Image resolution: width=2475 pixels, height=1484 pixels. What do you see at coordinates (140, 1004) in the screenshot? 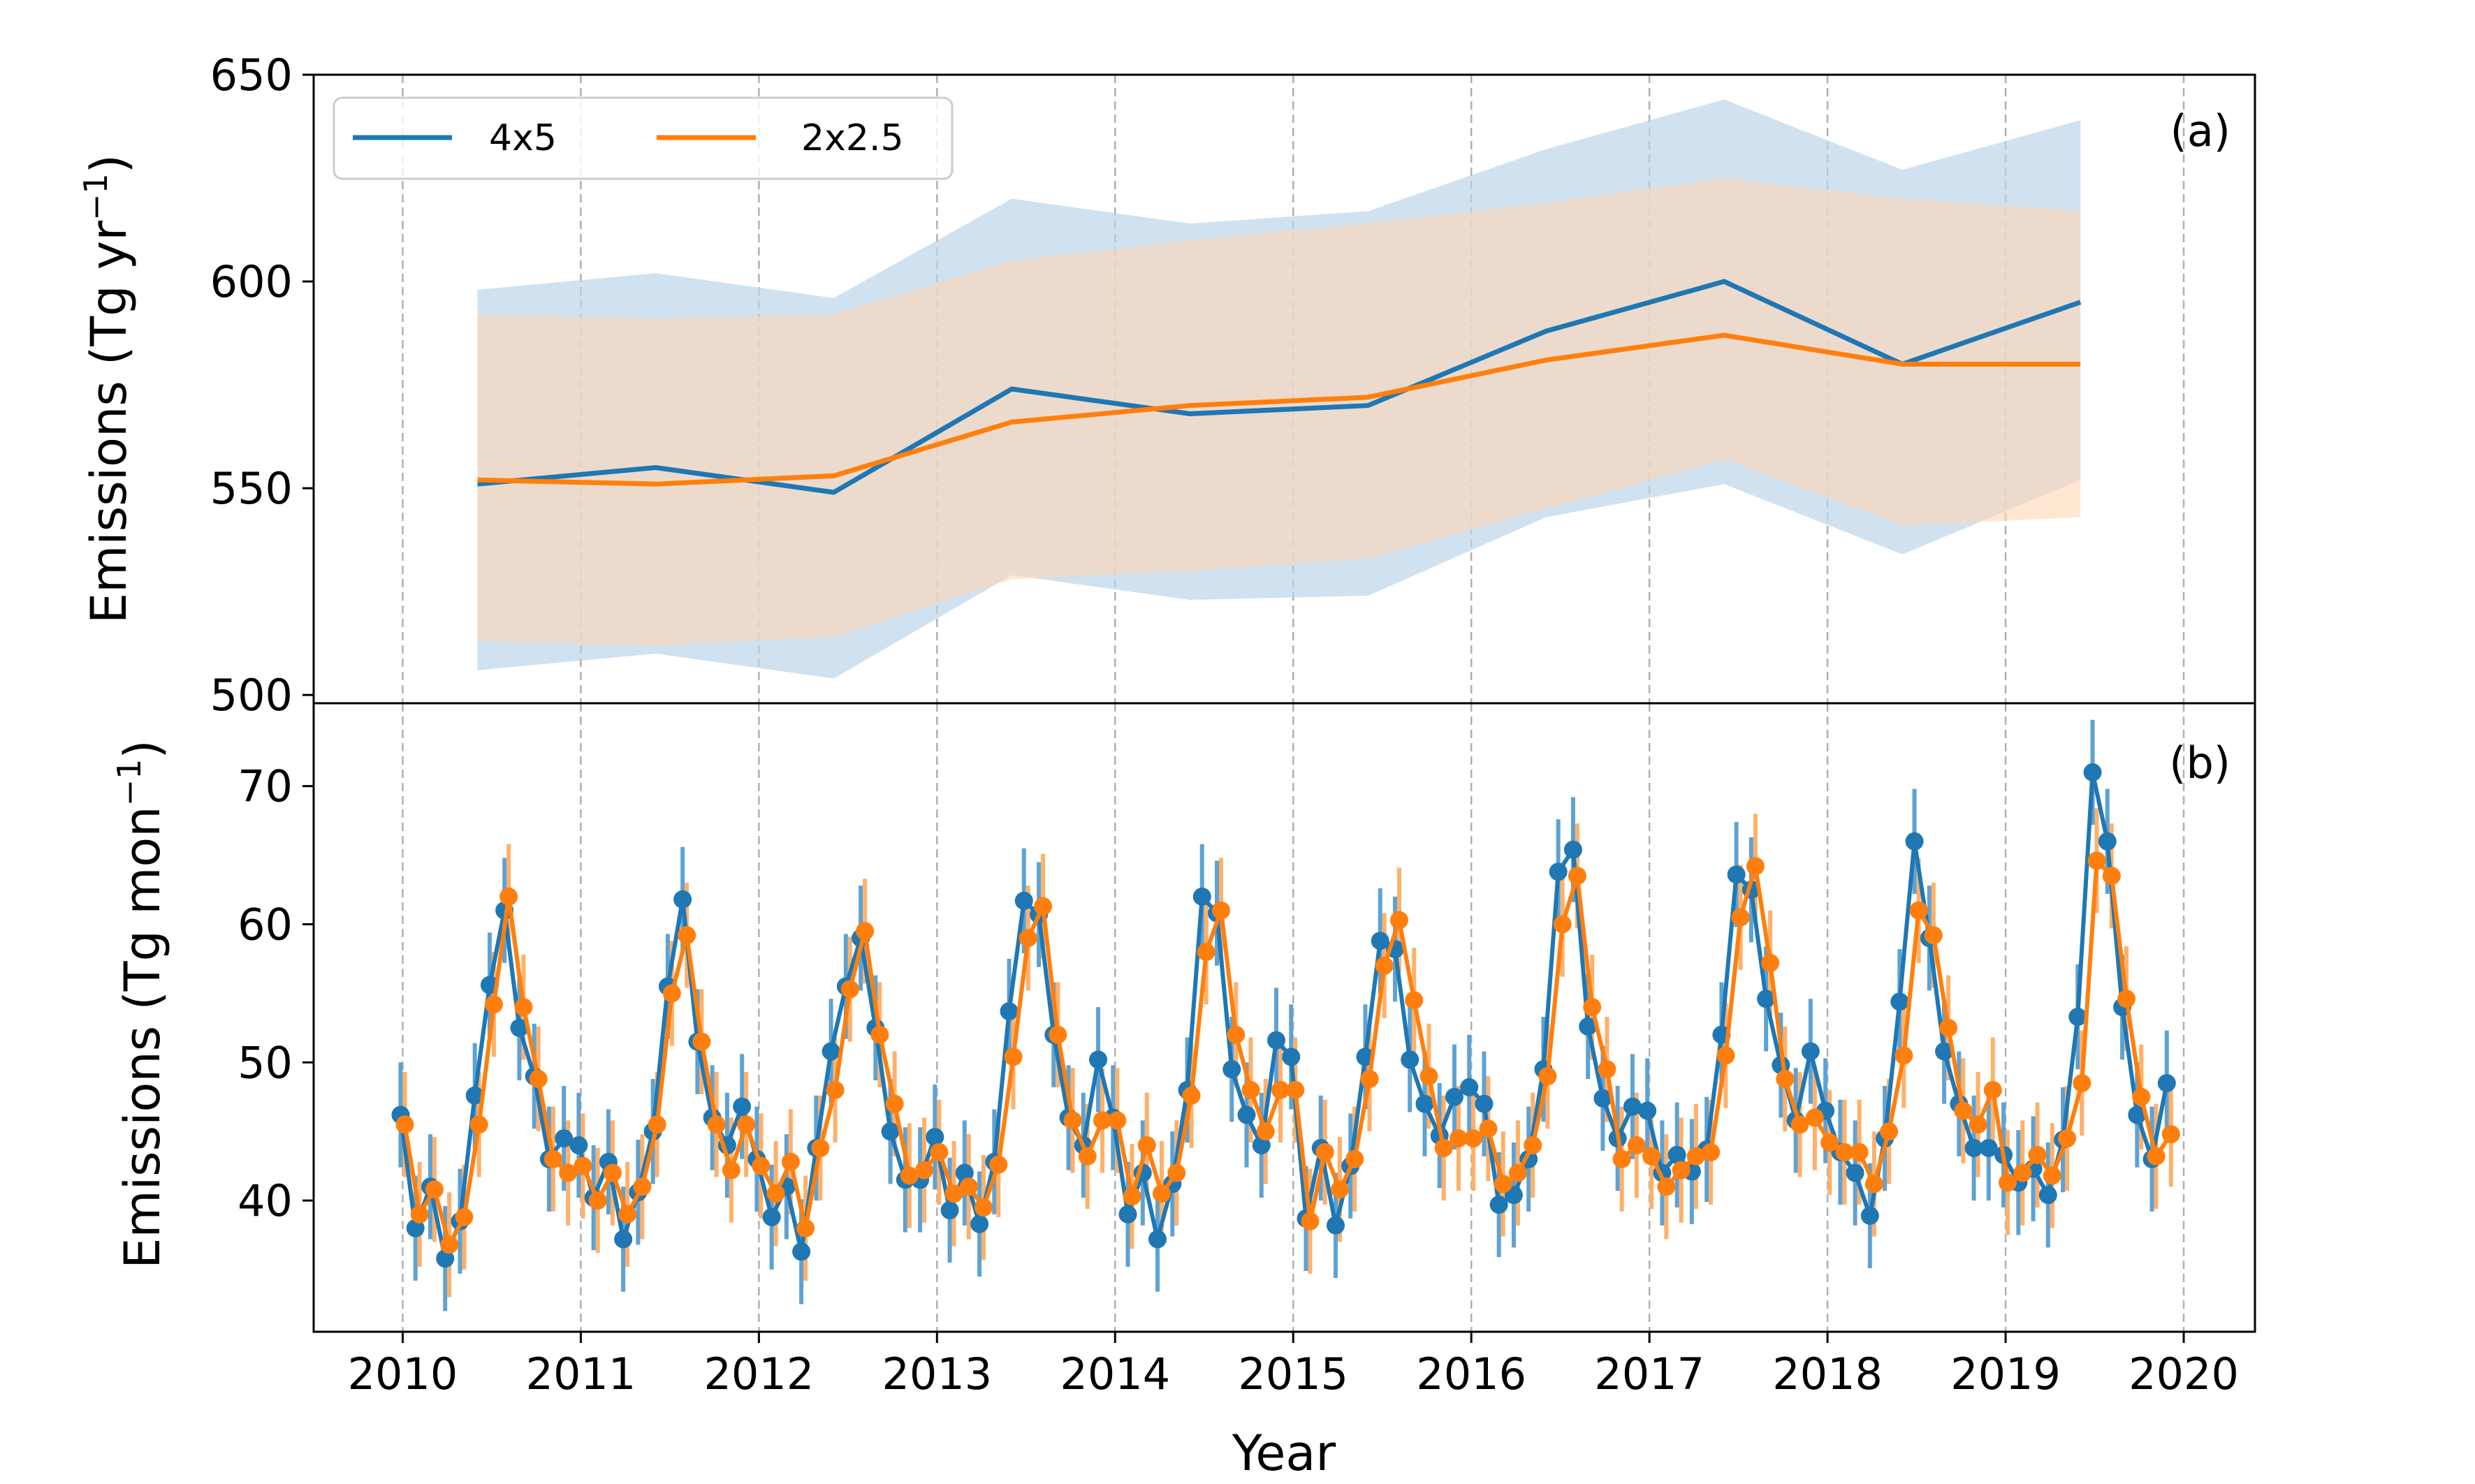
I see `panel-b-y-axis-label: Emissions (Tg mon−1)` at bounding box center [140, 1004].